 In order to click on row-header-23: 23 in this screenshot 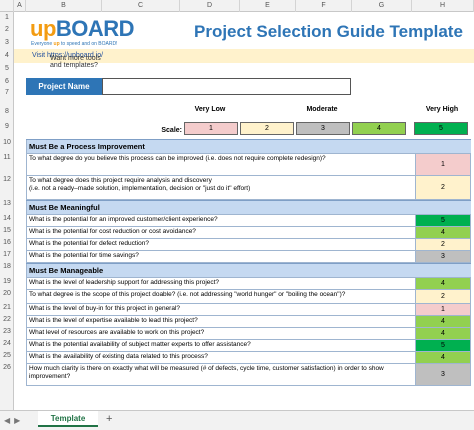, I will do `click(7, 331)`.